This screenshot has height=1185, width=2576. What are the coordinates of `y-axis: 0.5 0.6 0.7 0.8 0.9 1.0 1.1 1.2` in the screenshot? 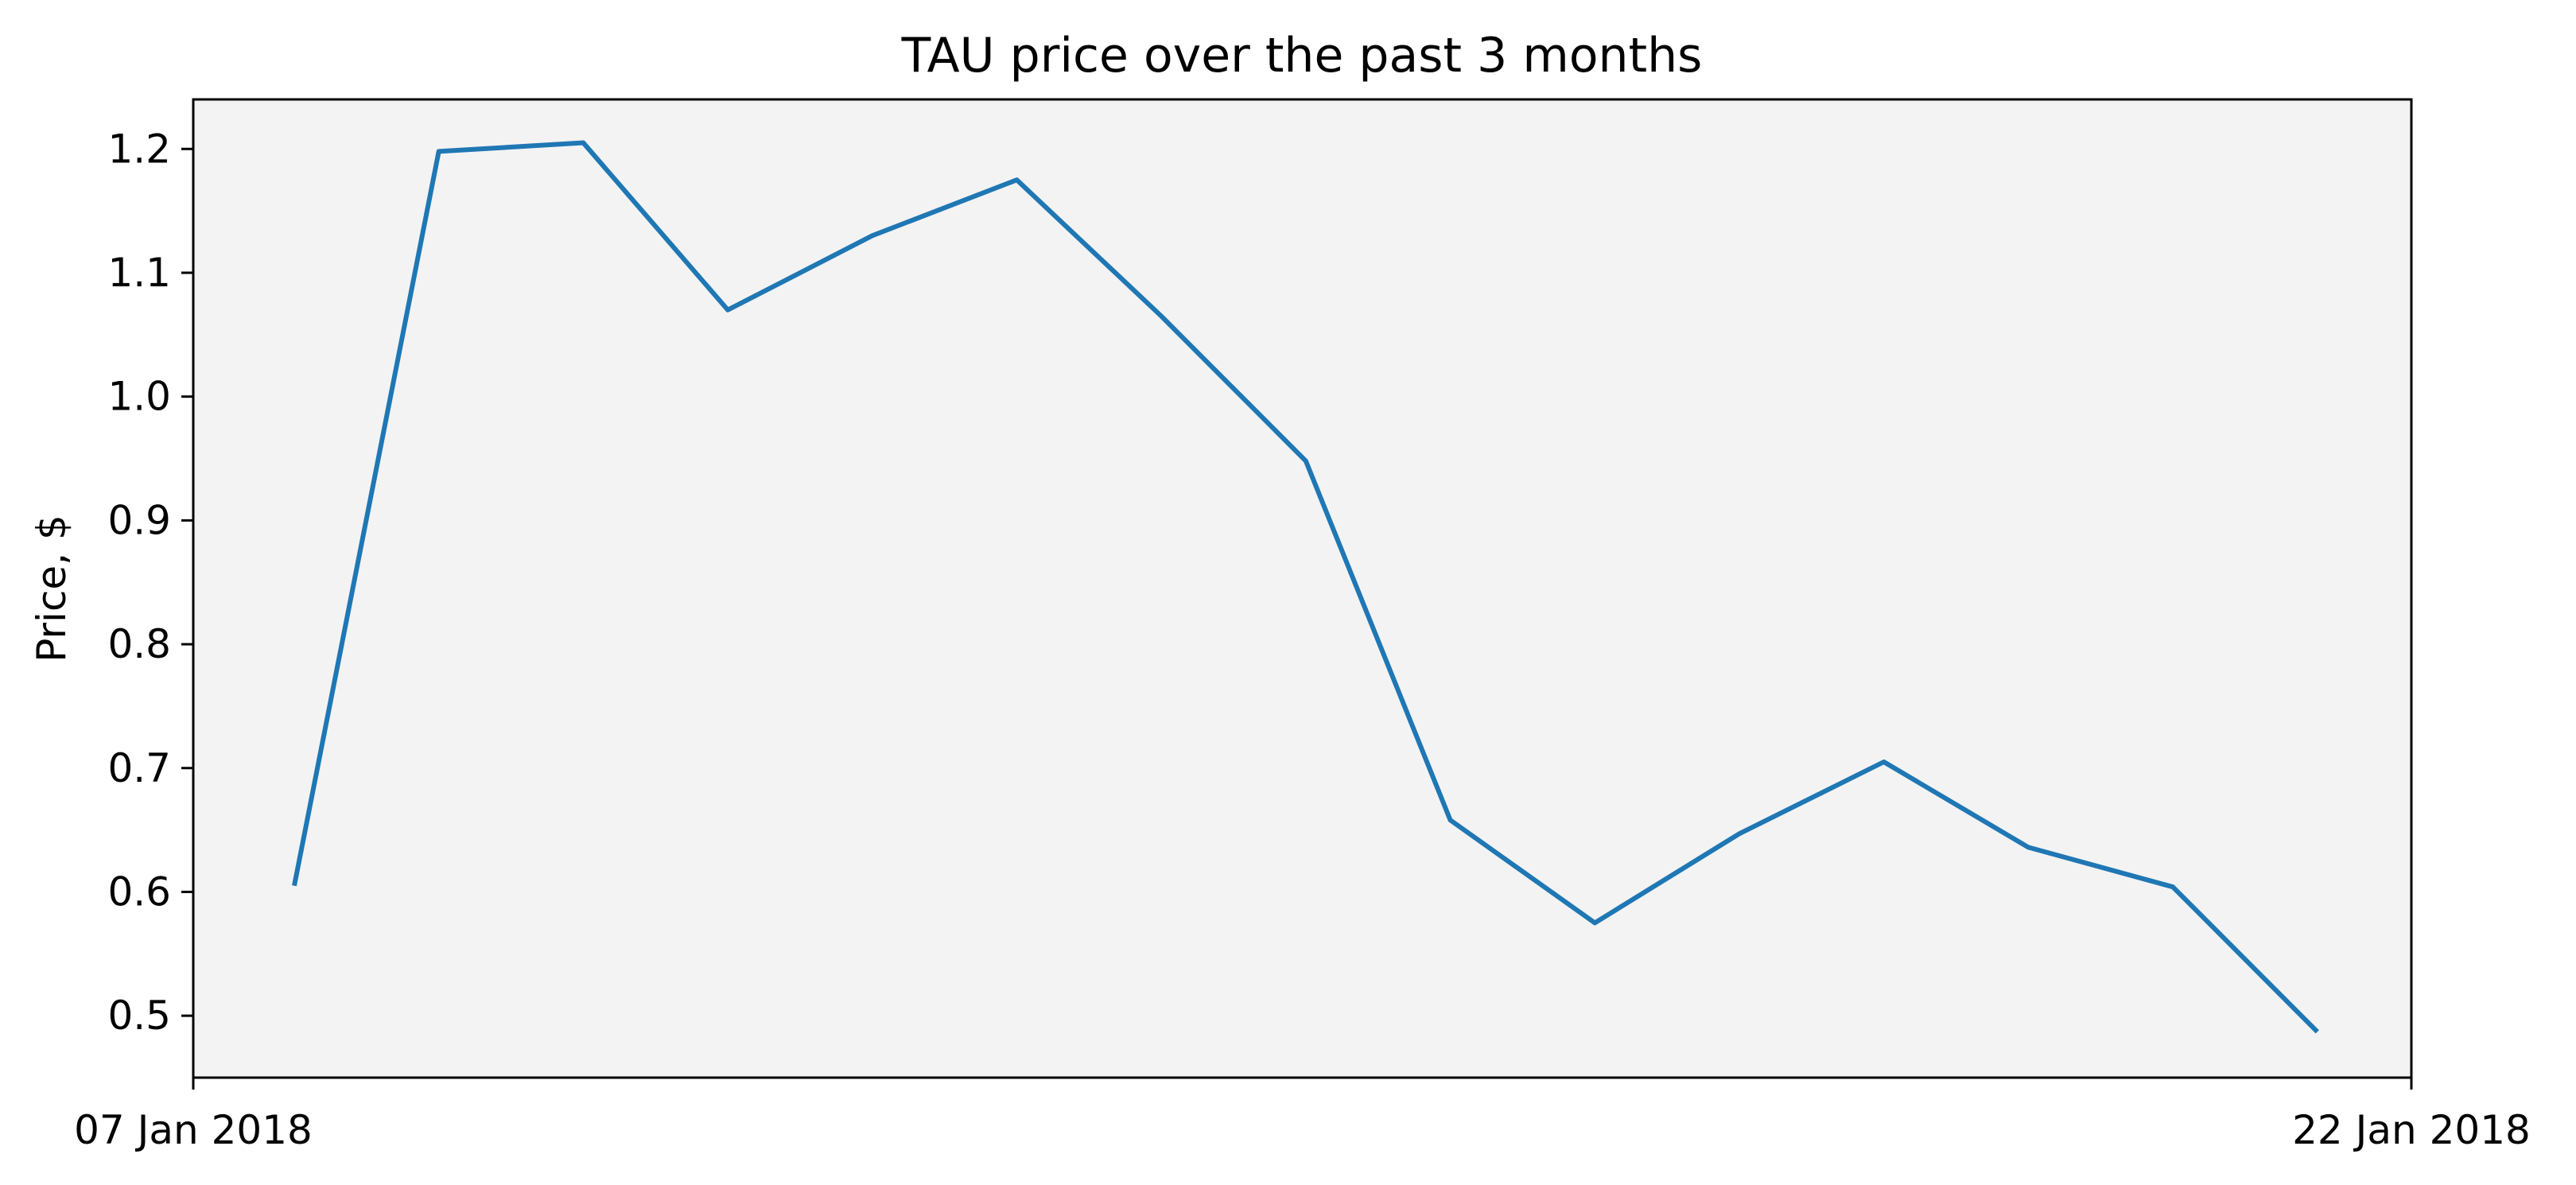 It's located at (150, 582).